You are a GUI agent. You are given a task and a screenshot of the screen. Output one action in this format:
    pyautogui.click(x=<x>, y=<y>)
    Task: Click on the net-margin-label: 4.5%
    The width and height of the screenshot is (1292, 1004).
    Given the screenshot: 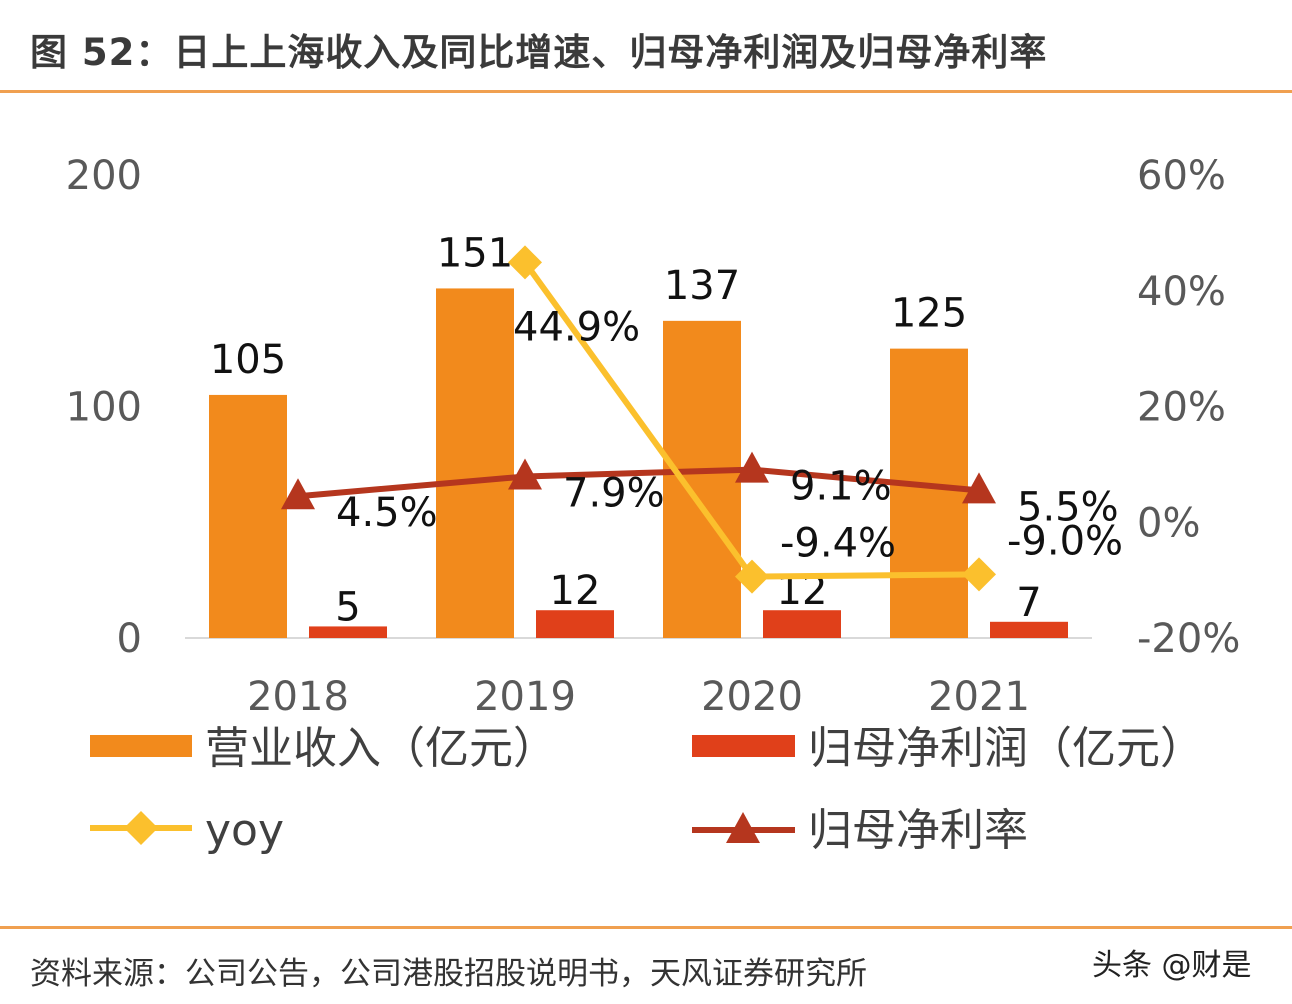 What is the action you would take?
    pyautogui.click(x=387, y=513)
    